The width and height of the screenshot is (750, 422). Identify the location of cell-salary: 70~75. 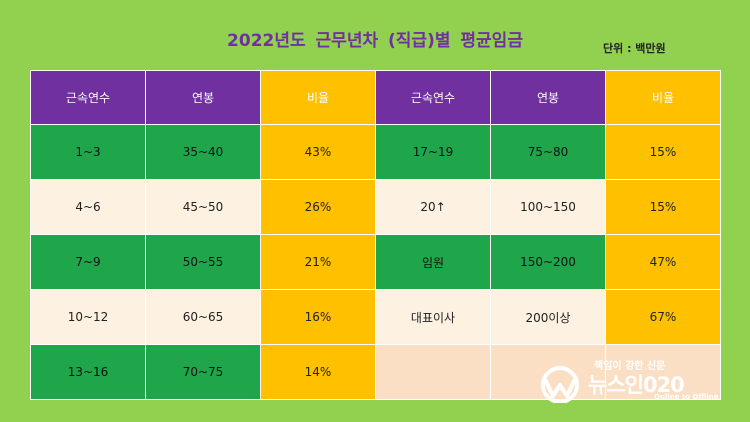
(203, 372).